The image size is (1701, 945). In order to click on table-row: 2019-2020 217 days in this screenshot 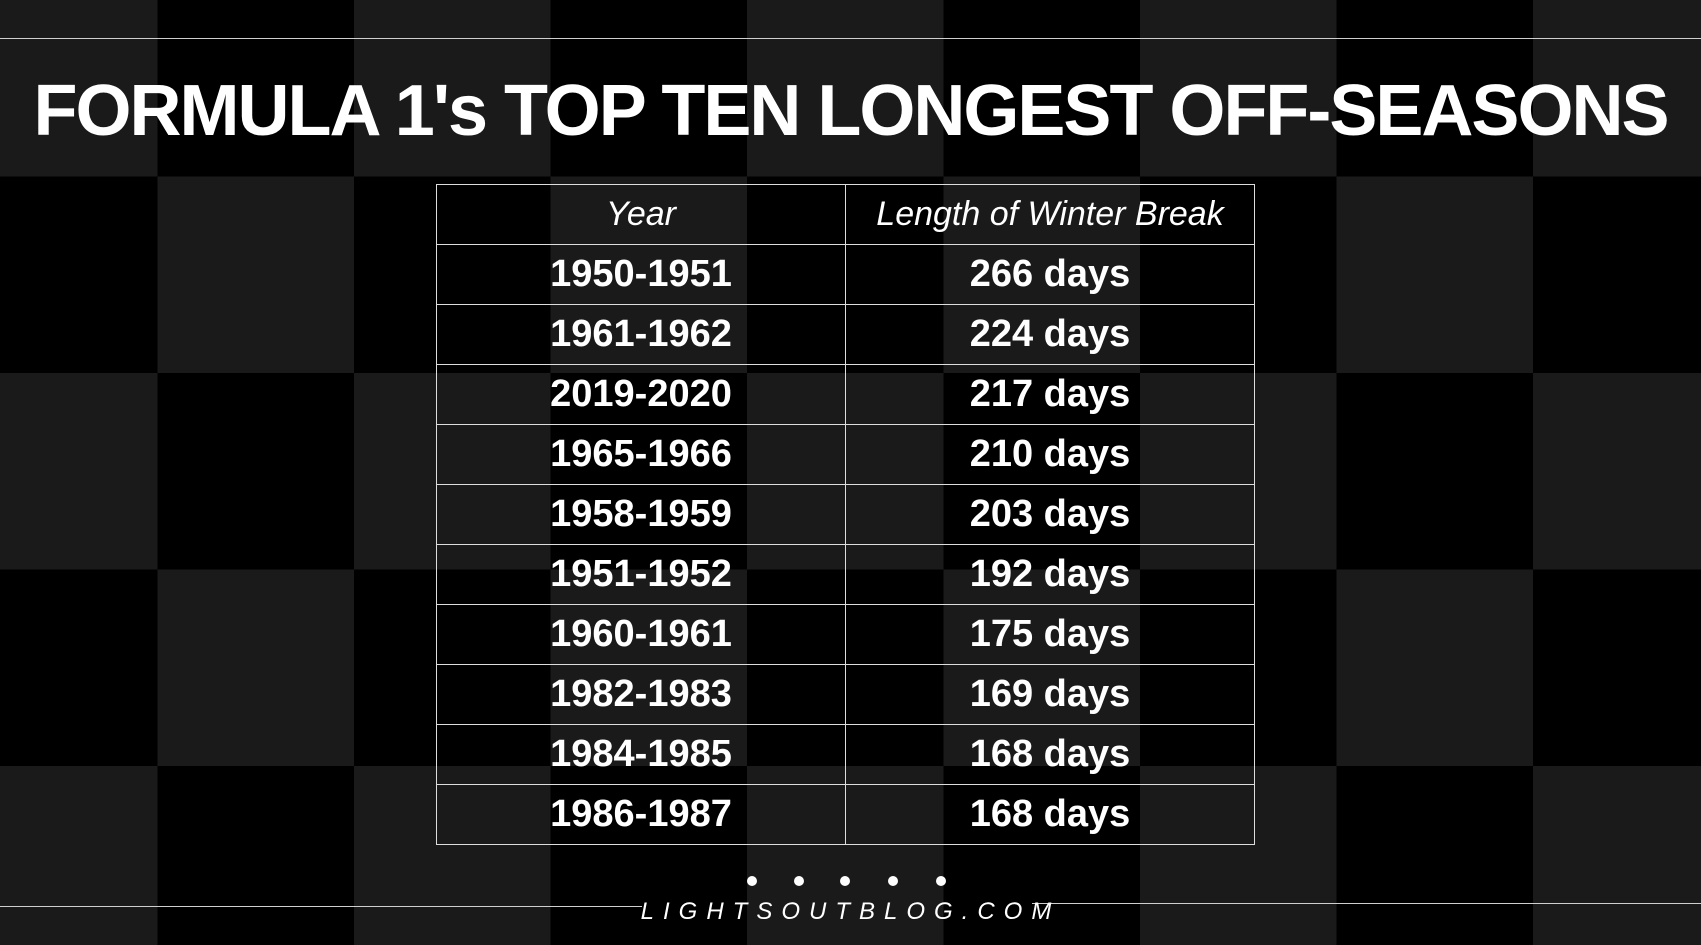, I will do `click(845, 394)`.